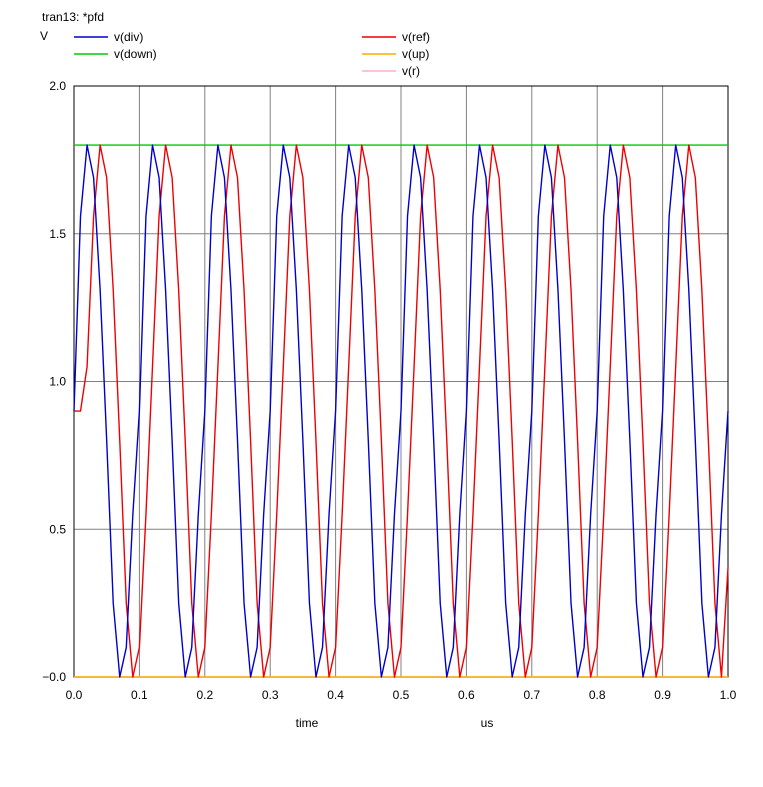 This screenshot has width=763, height=787. Describe the element at coordinates (57, 529) in the screenshot. I see `y-tick-label: 0.5` at that location.